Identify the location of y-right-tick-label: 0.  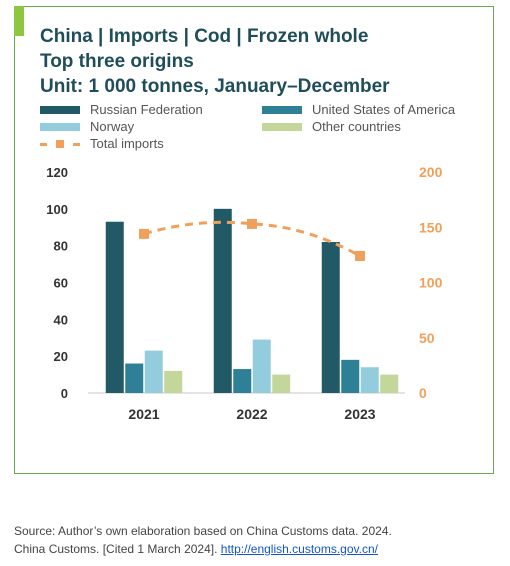
(423, 393).